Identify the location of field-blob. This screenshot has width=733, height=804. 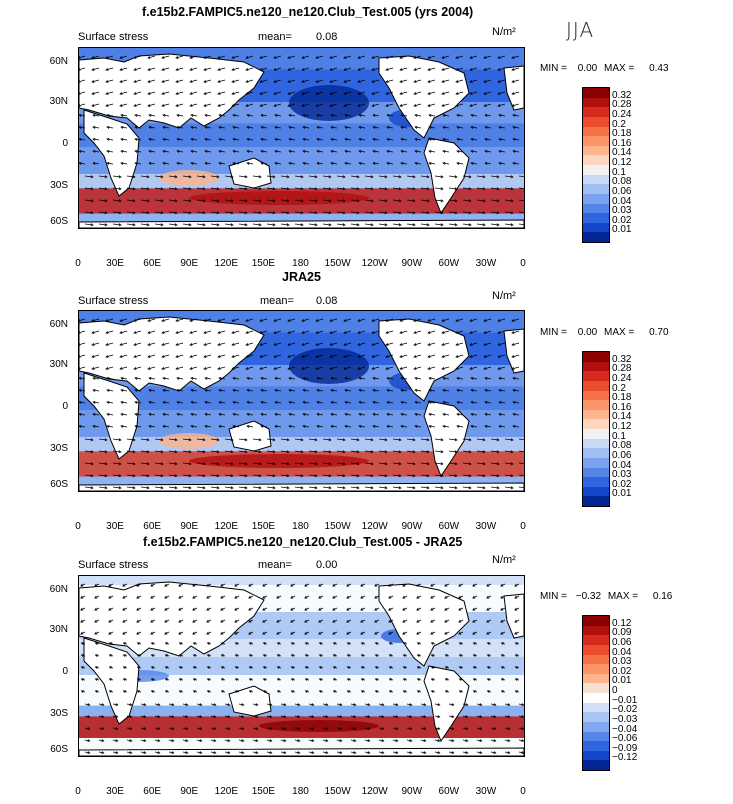
(329, 366).